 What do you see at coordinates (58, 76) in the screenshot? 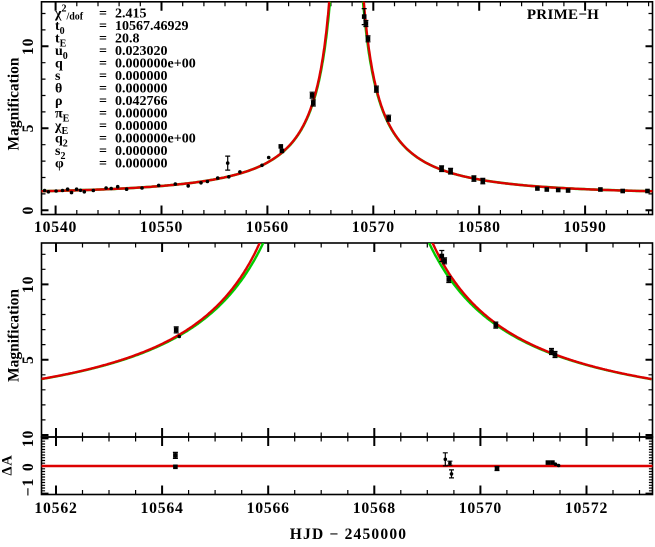
I see `svg-text: s` at bounding box center [58, 76].